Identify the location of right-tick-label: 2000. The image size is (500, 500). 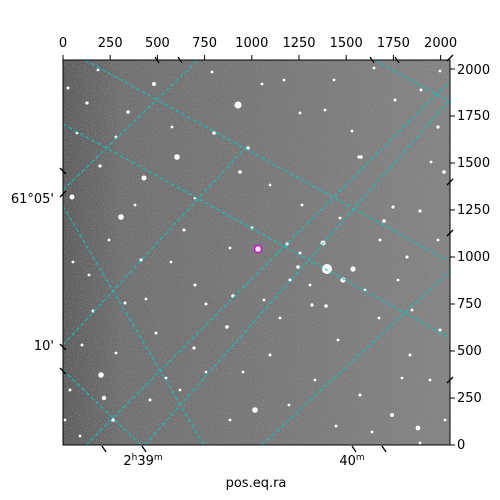
(473, 70).